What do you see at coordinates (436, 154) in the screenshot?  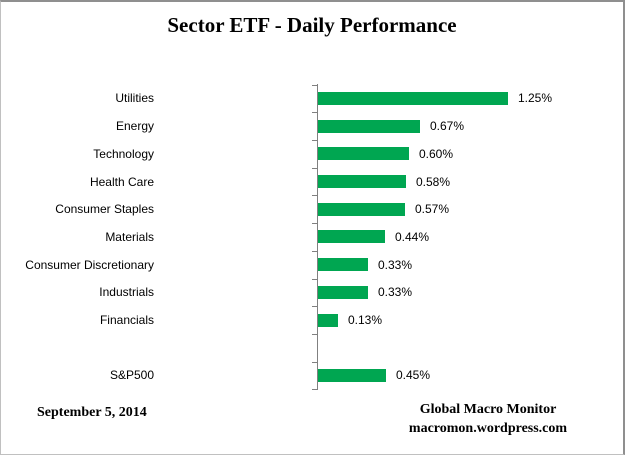 I see `value-label-technology: 0.60%` at bounding box center [436, 154].